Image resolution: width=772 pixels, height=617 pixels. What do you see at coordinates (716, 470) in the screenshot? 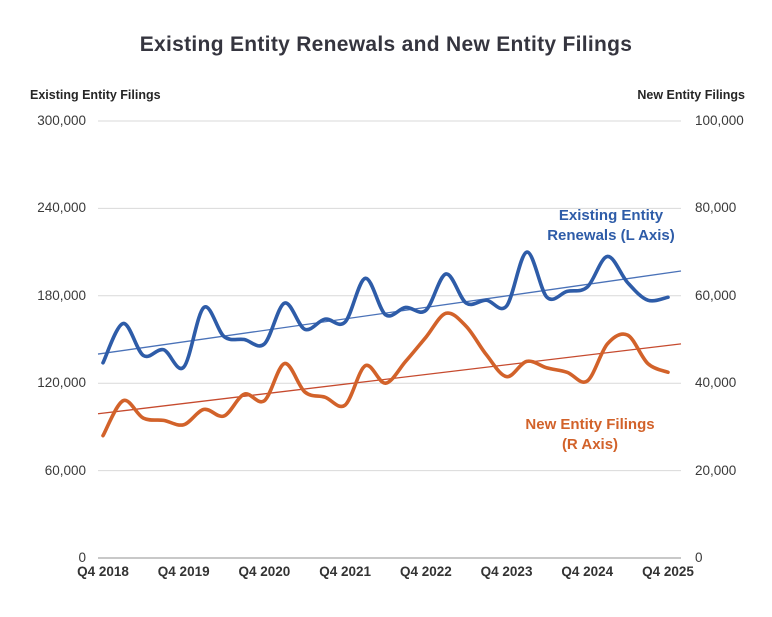
I see `right-axis-tick-label: 20,000` at bounding box center [716, 470].